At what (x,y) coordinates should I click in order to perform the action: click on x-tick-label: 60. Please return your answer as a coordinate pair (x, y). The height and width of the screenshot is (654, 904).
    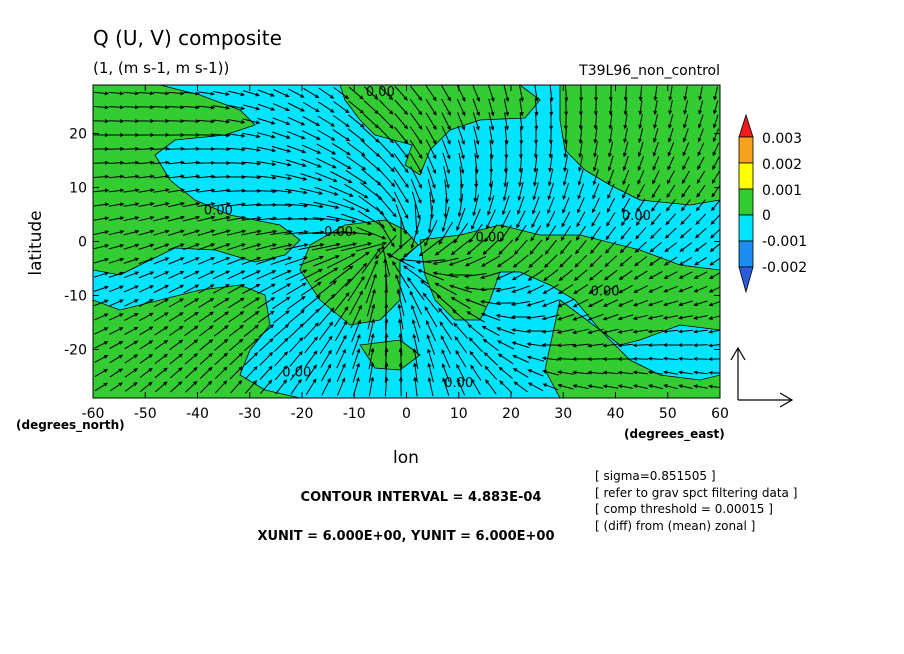
    Looking at the image, I should click on (720, 414).